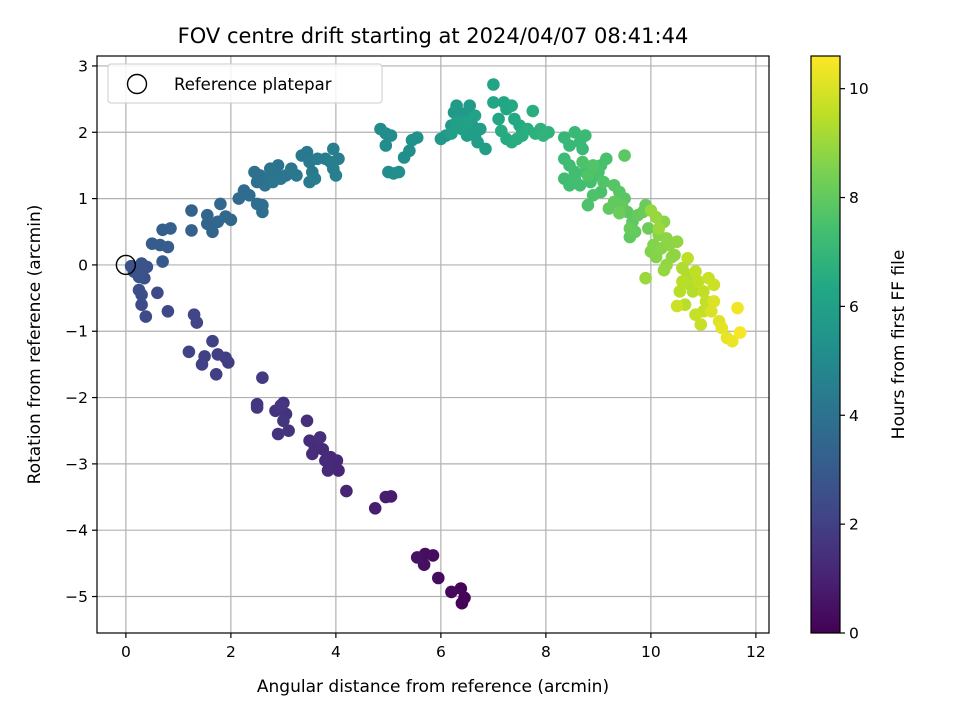  What do you see at coordinates (546, 652) in the screenshot?
I see `x-tick-label: 8` at bounding box center [546, 652].